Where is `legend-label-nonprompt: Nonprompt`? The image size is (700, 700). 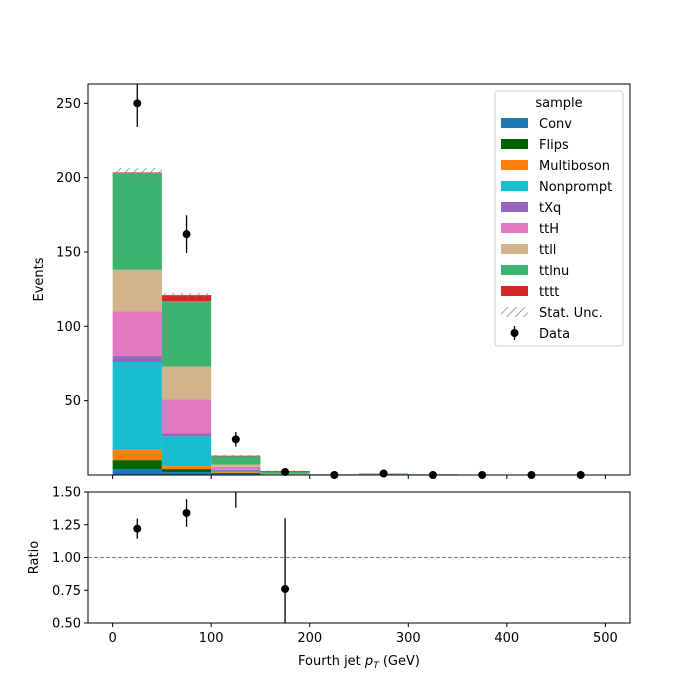
legend-label-nonprompt: Nonprompt is located at coordinates (575, 187).